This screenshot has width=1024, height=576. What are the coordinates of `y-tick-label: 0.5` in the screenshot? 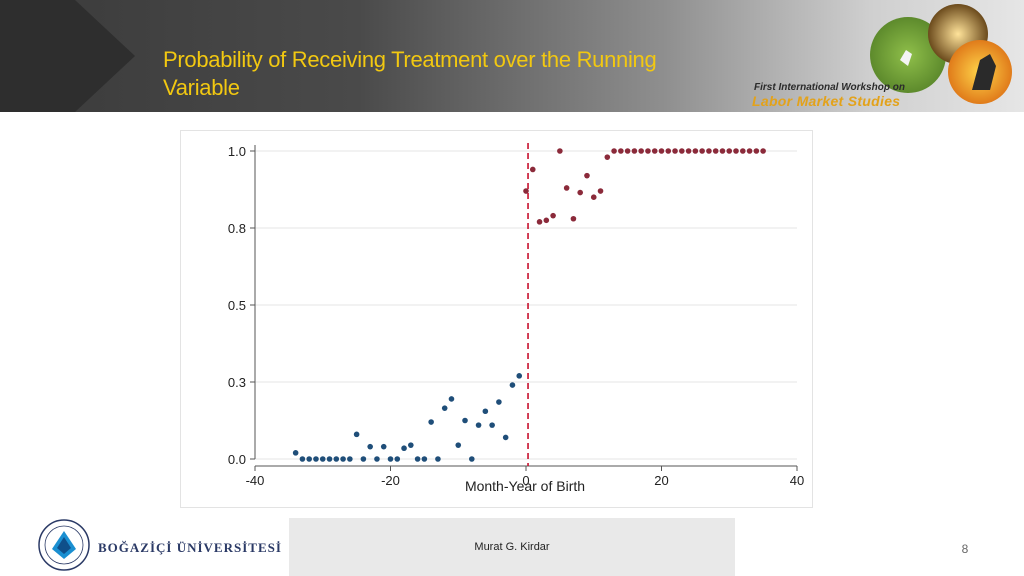 It's located at (237, 305).